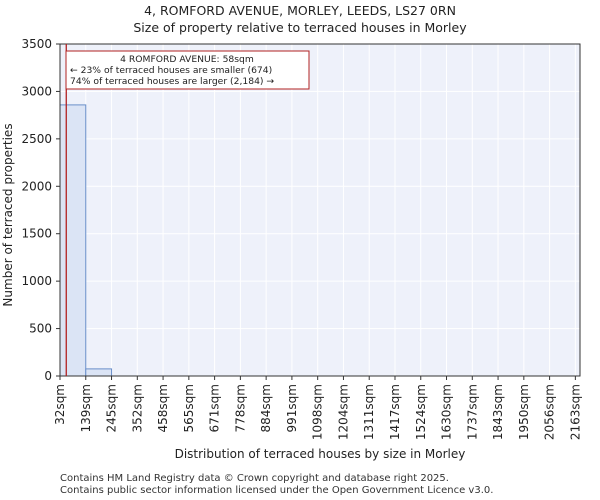  What do you see at coordinates (112, 408) in the screenshot?
I see `x-tick-label: 245sqm` at bounding box center [112, 408].